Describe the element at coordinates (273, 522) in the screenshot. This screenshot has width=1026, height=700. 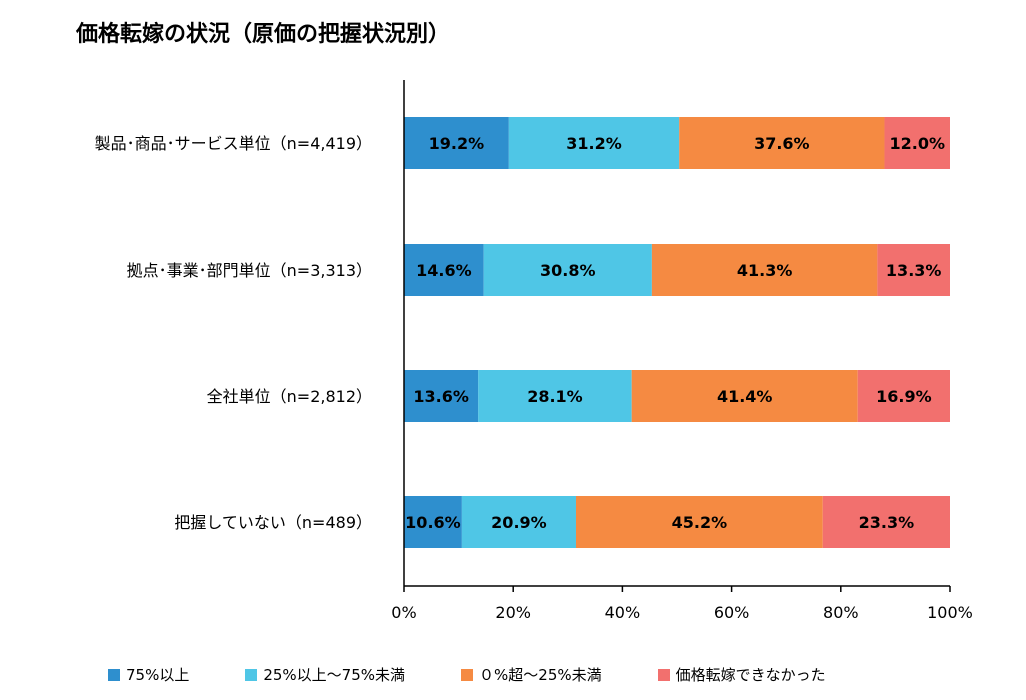
I see `category-label: 把握していない（n=489）` at that location.